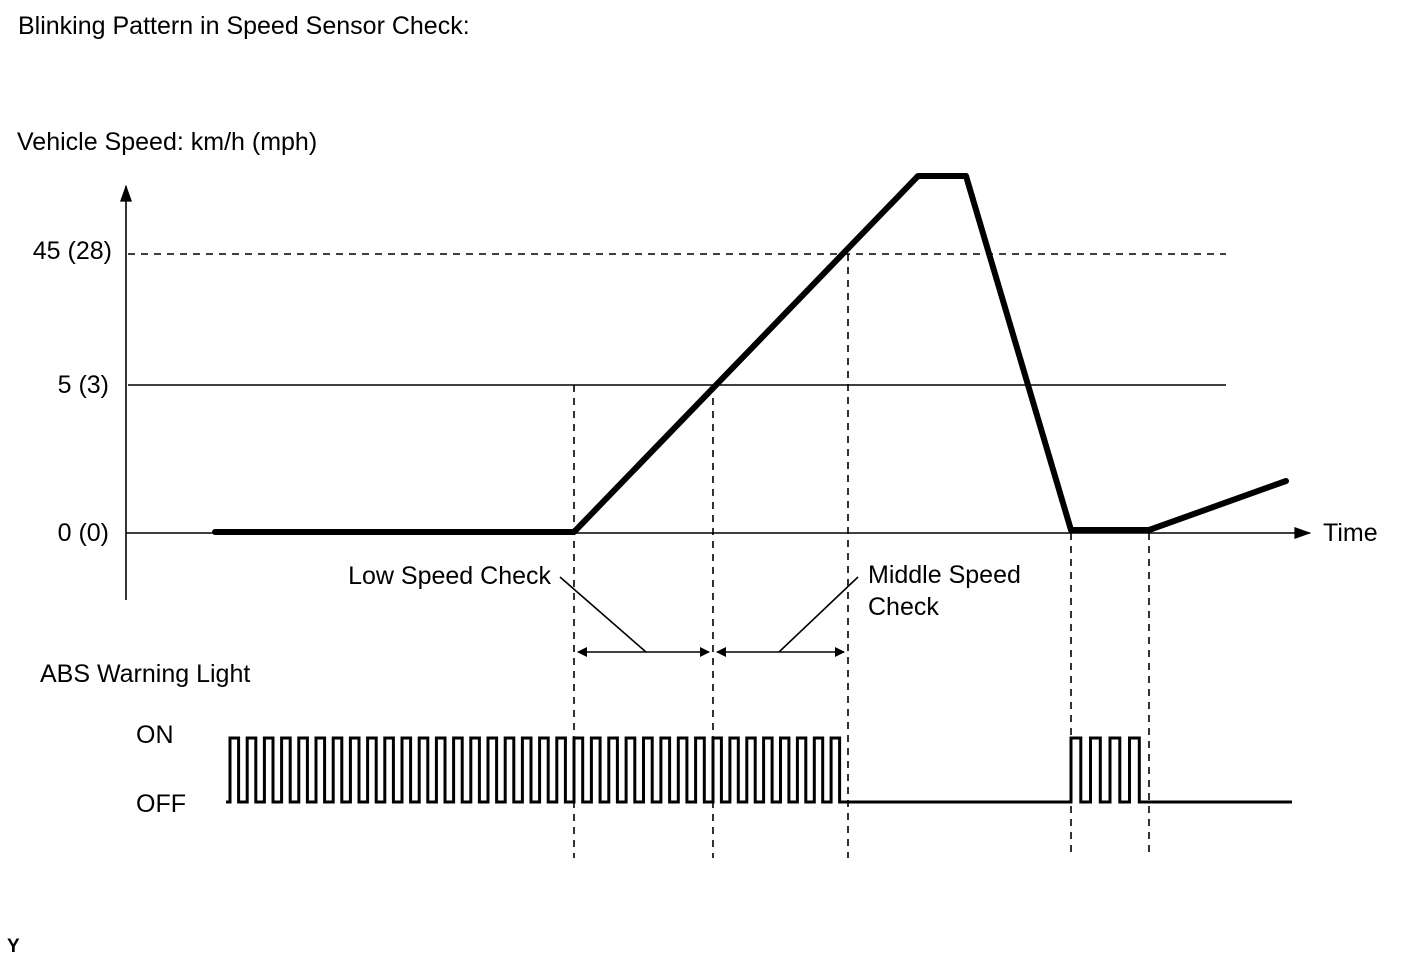  I want to click on tick-label-5: 5 (3), so click(83, 385).